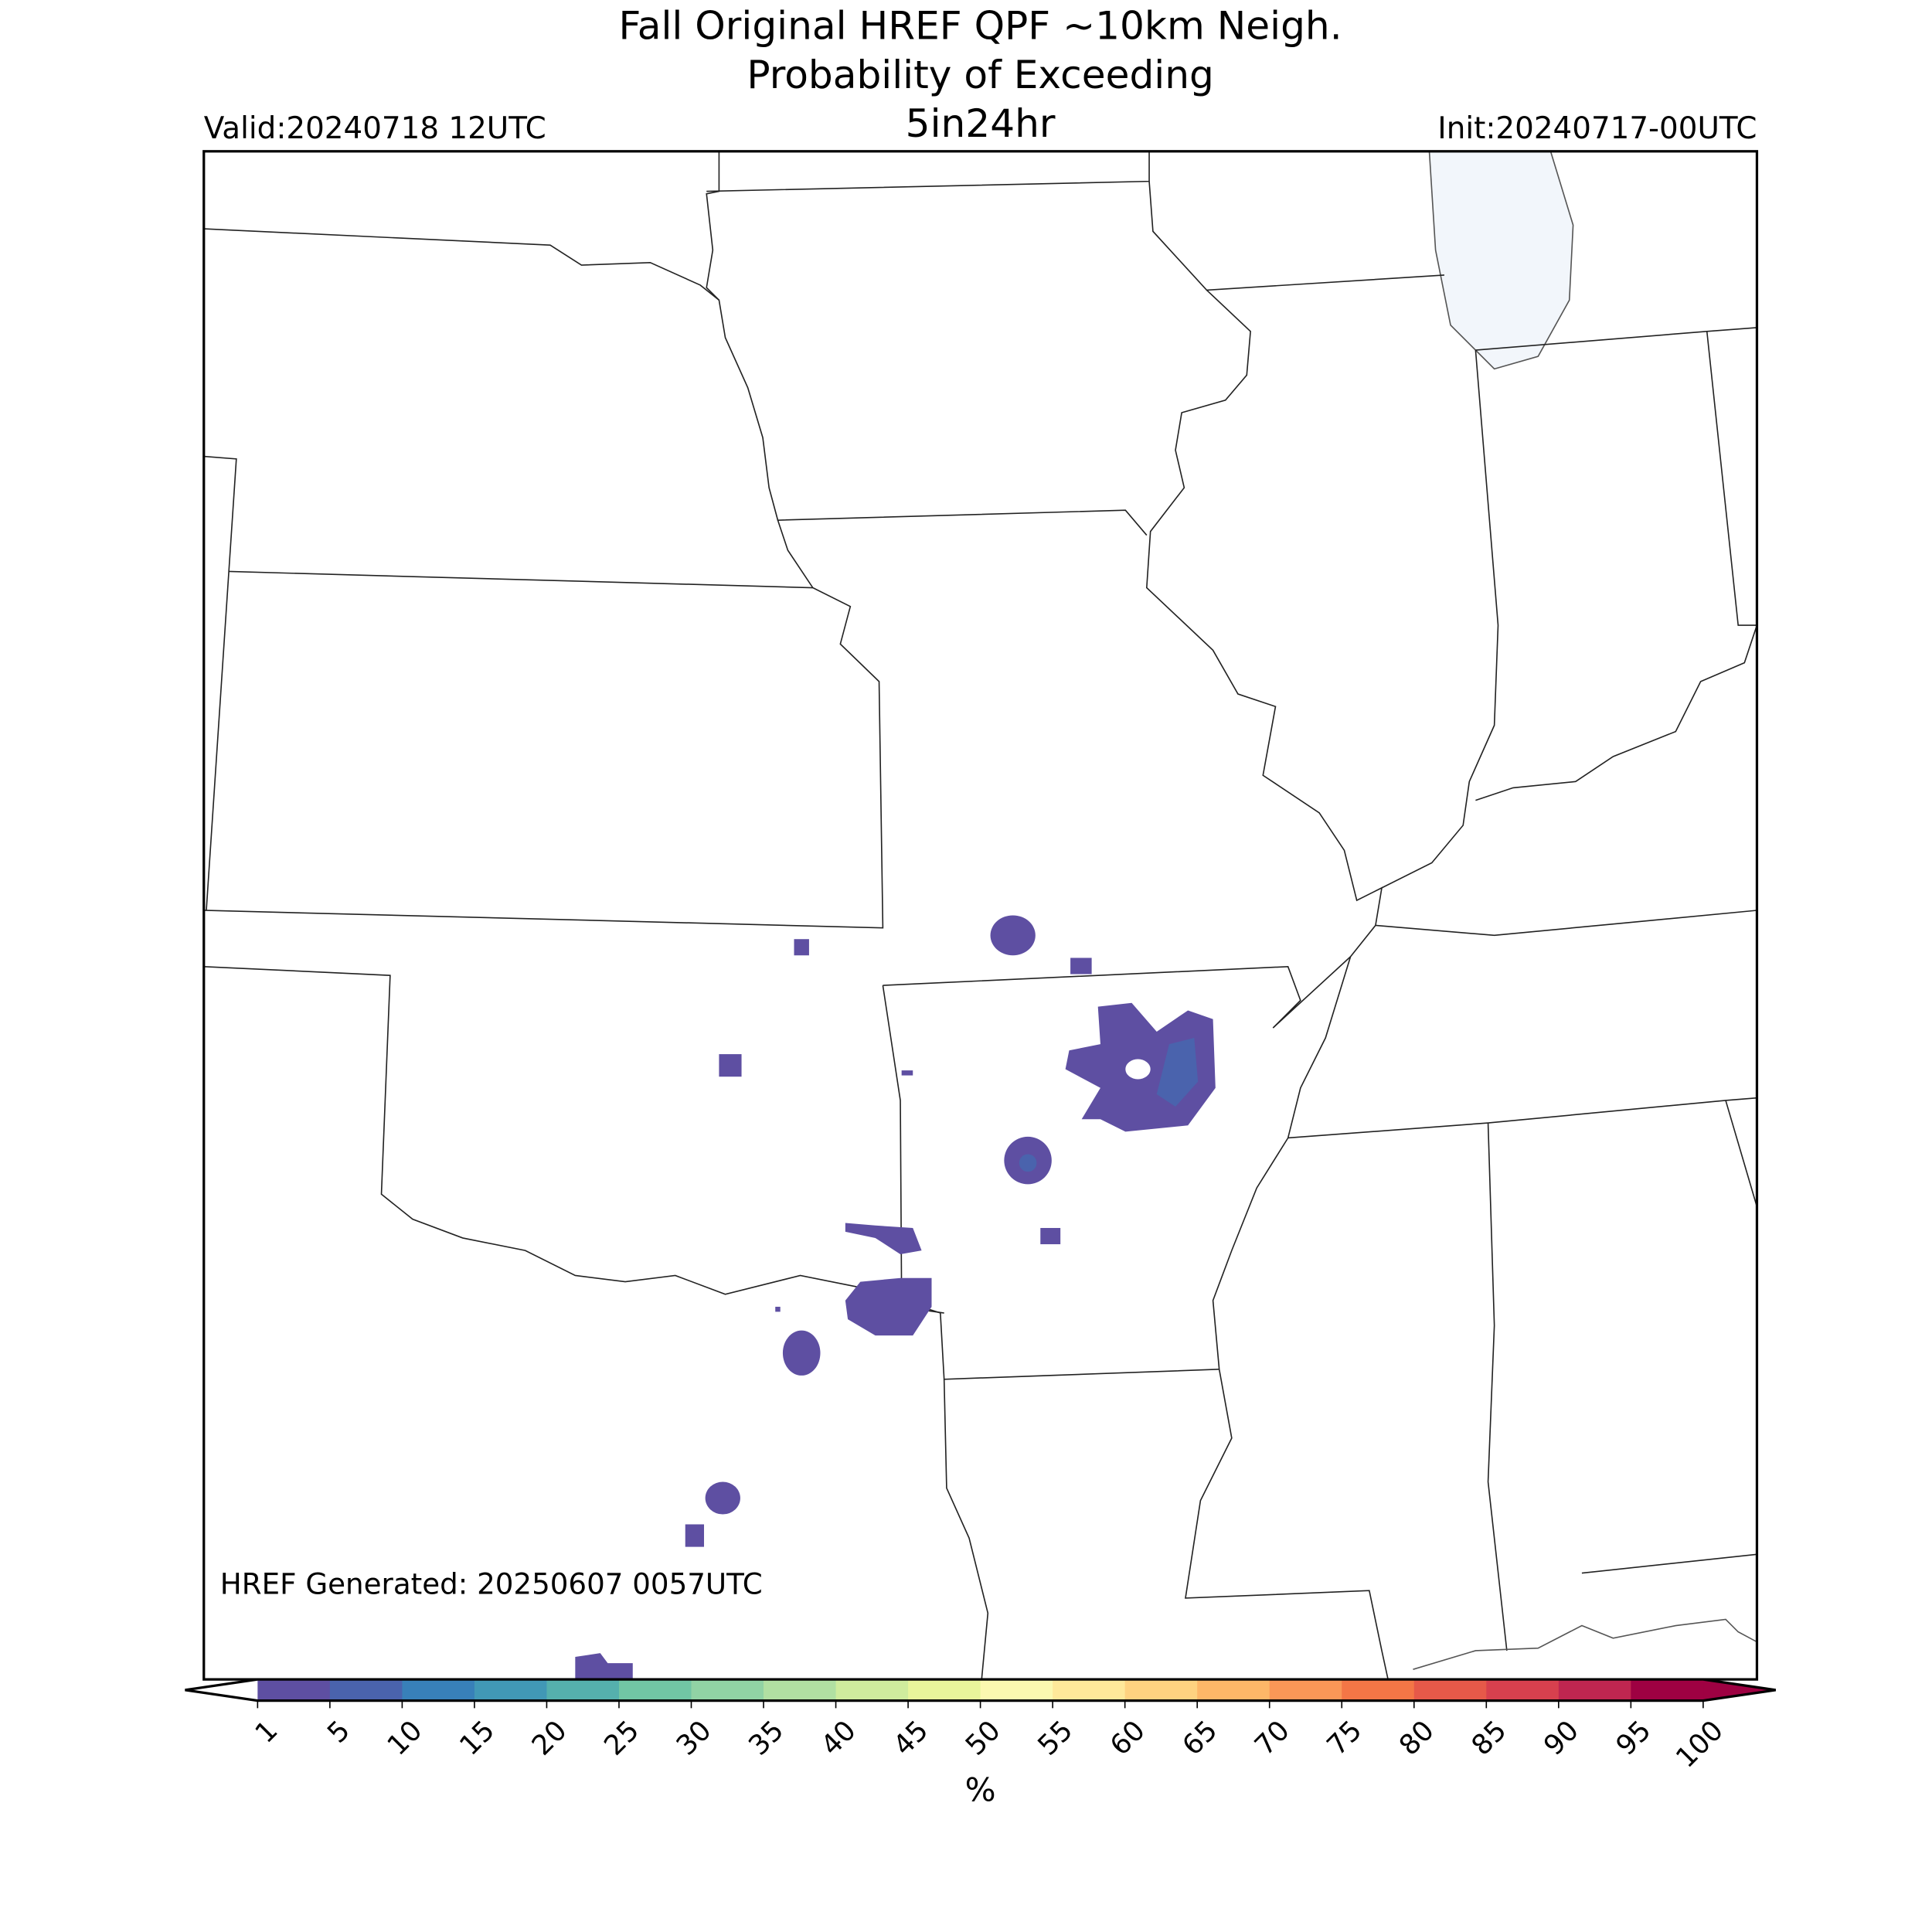 The image size is (1932, 1932). What do you see at coordinates (766, 1739) in the screenshot?
I see `colorbar-tick-label: 35` at bounding box center [766, 1739].